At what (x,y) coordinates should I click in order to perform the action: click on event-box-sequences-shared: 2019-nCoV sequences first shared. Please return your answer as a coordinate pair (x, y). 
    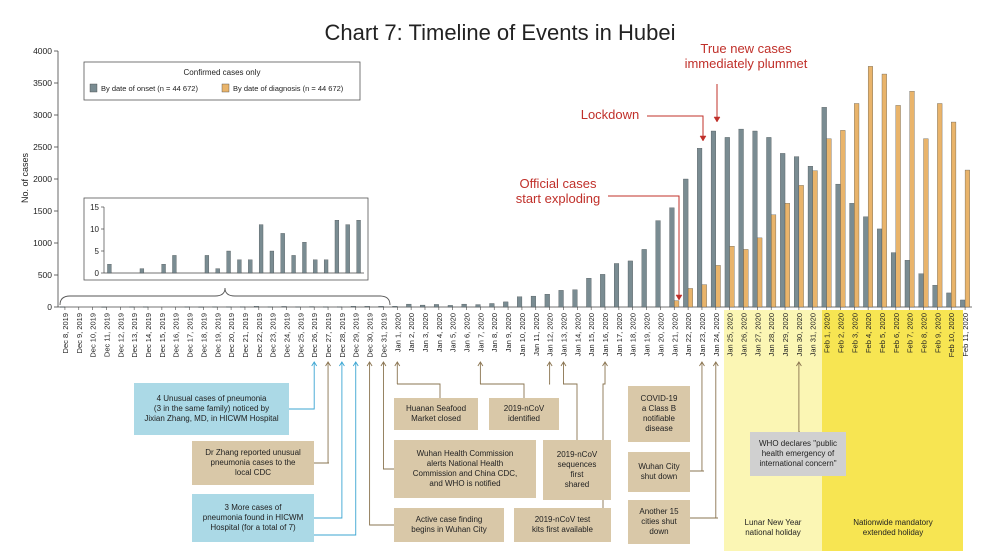
    Looking at the image, I should click on (577, 470).